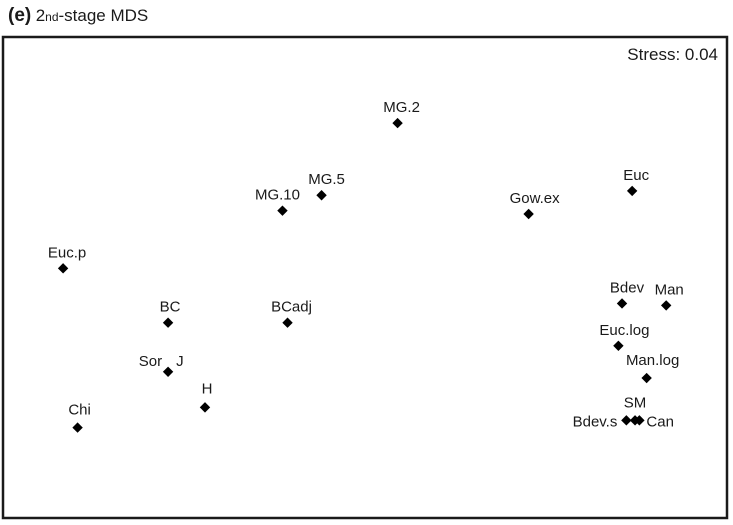 Image resolution: width=733 pixels, height=525 pixels. Describe the element at coordinates (180, 361) in the screenshot. I see `point-label-j: J` at that location.